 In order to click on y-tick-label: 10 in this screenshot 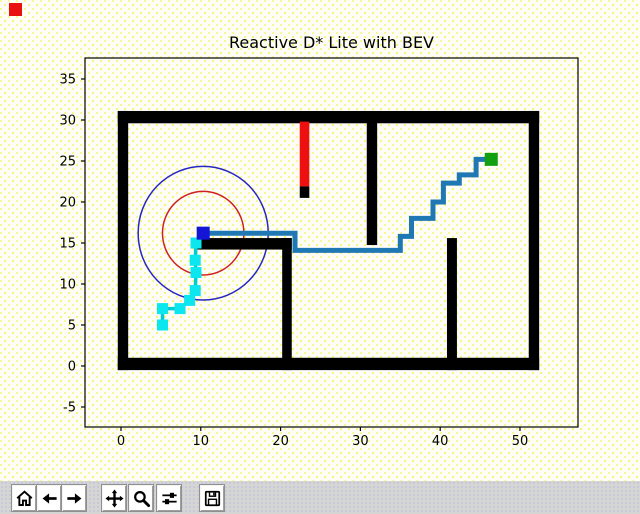, I will do `click(67, 284)`.